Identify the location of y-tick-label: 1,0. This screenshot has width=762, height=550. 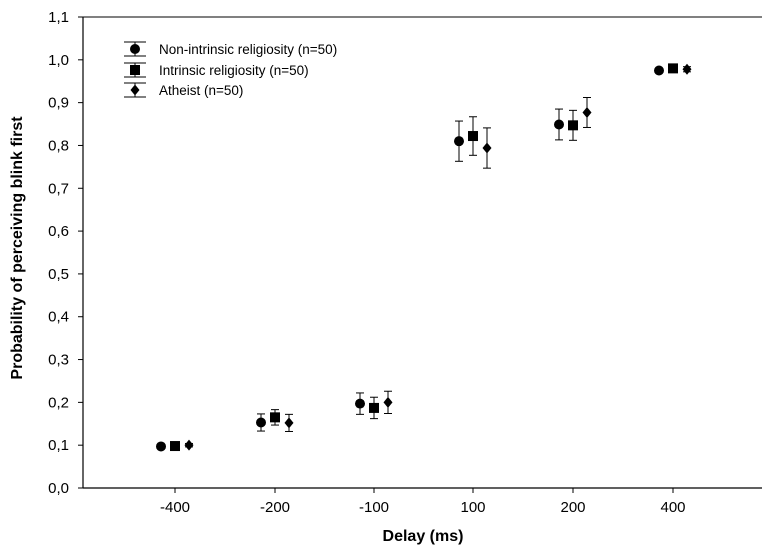
(58, 60).